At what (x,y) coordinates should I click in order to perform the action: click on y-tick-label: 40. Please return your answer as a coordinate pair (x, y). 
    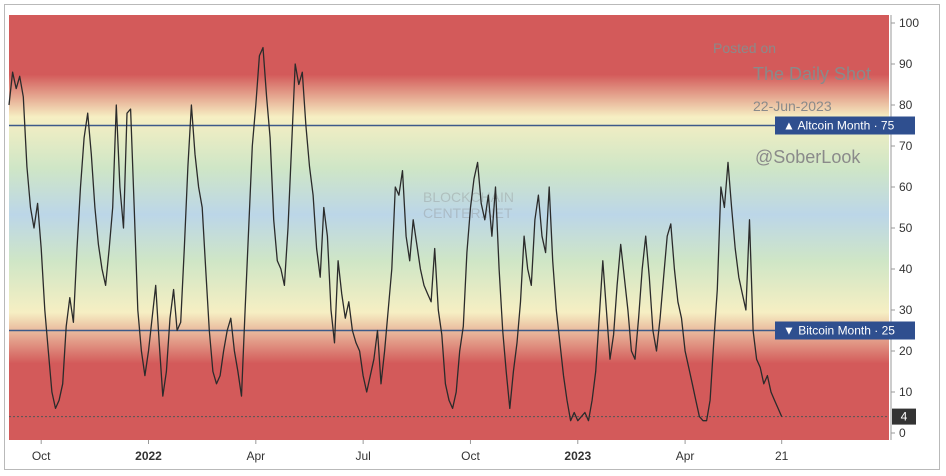
    Looking at the image, I should click on (906, 269).